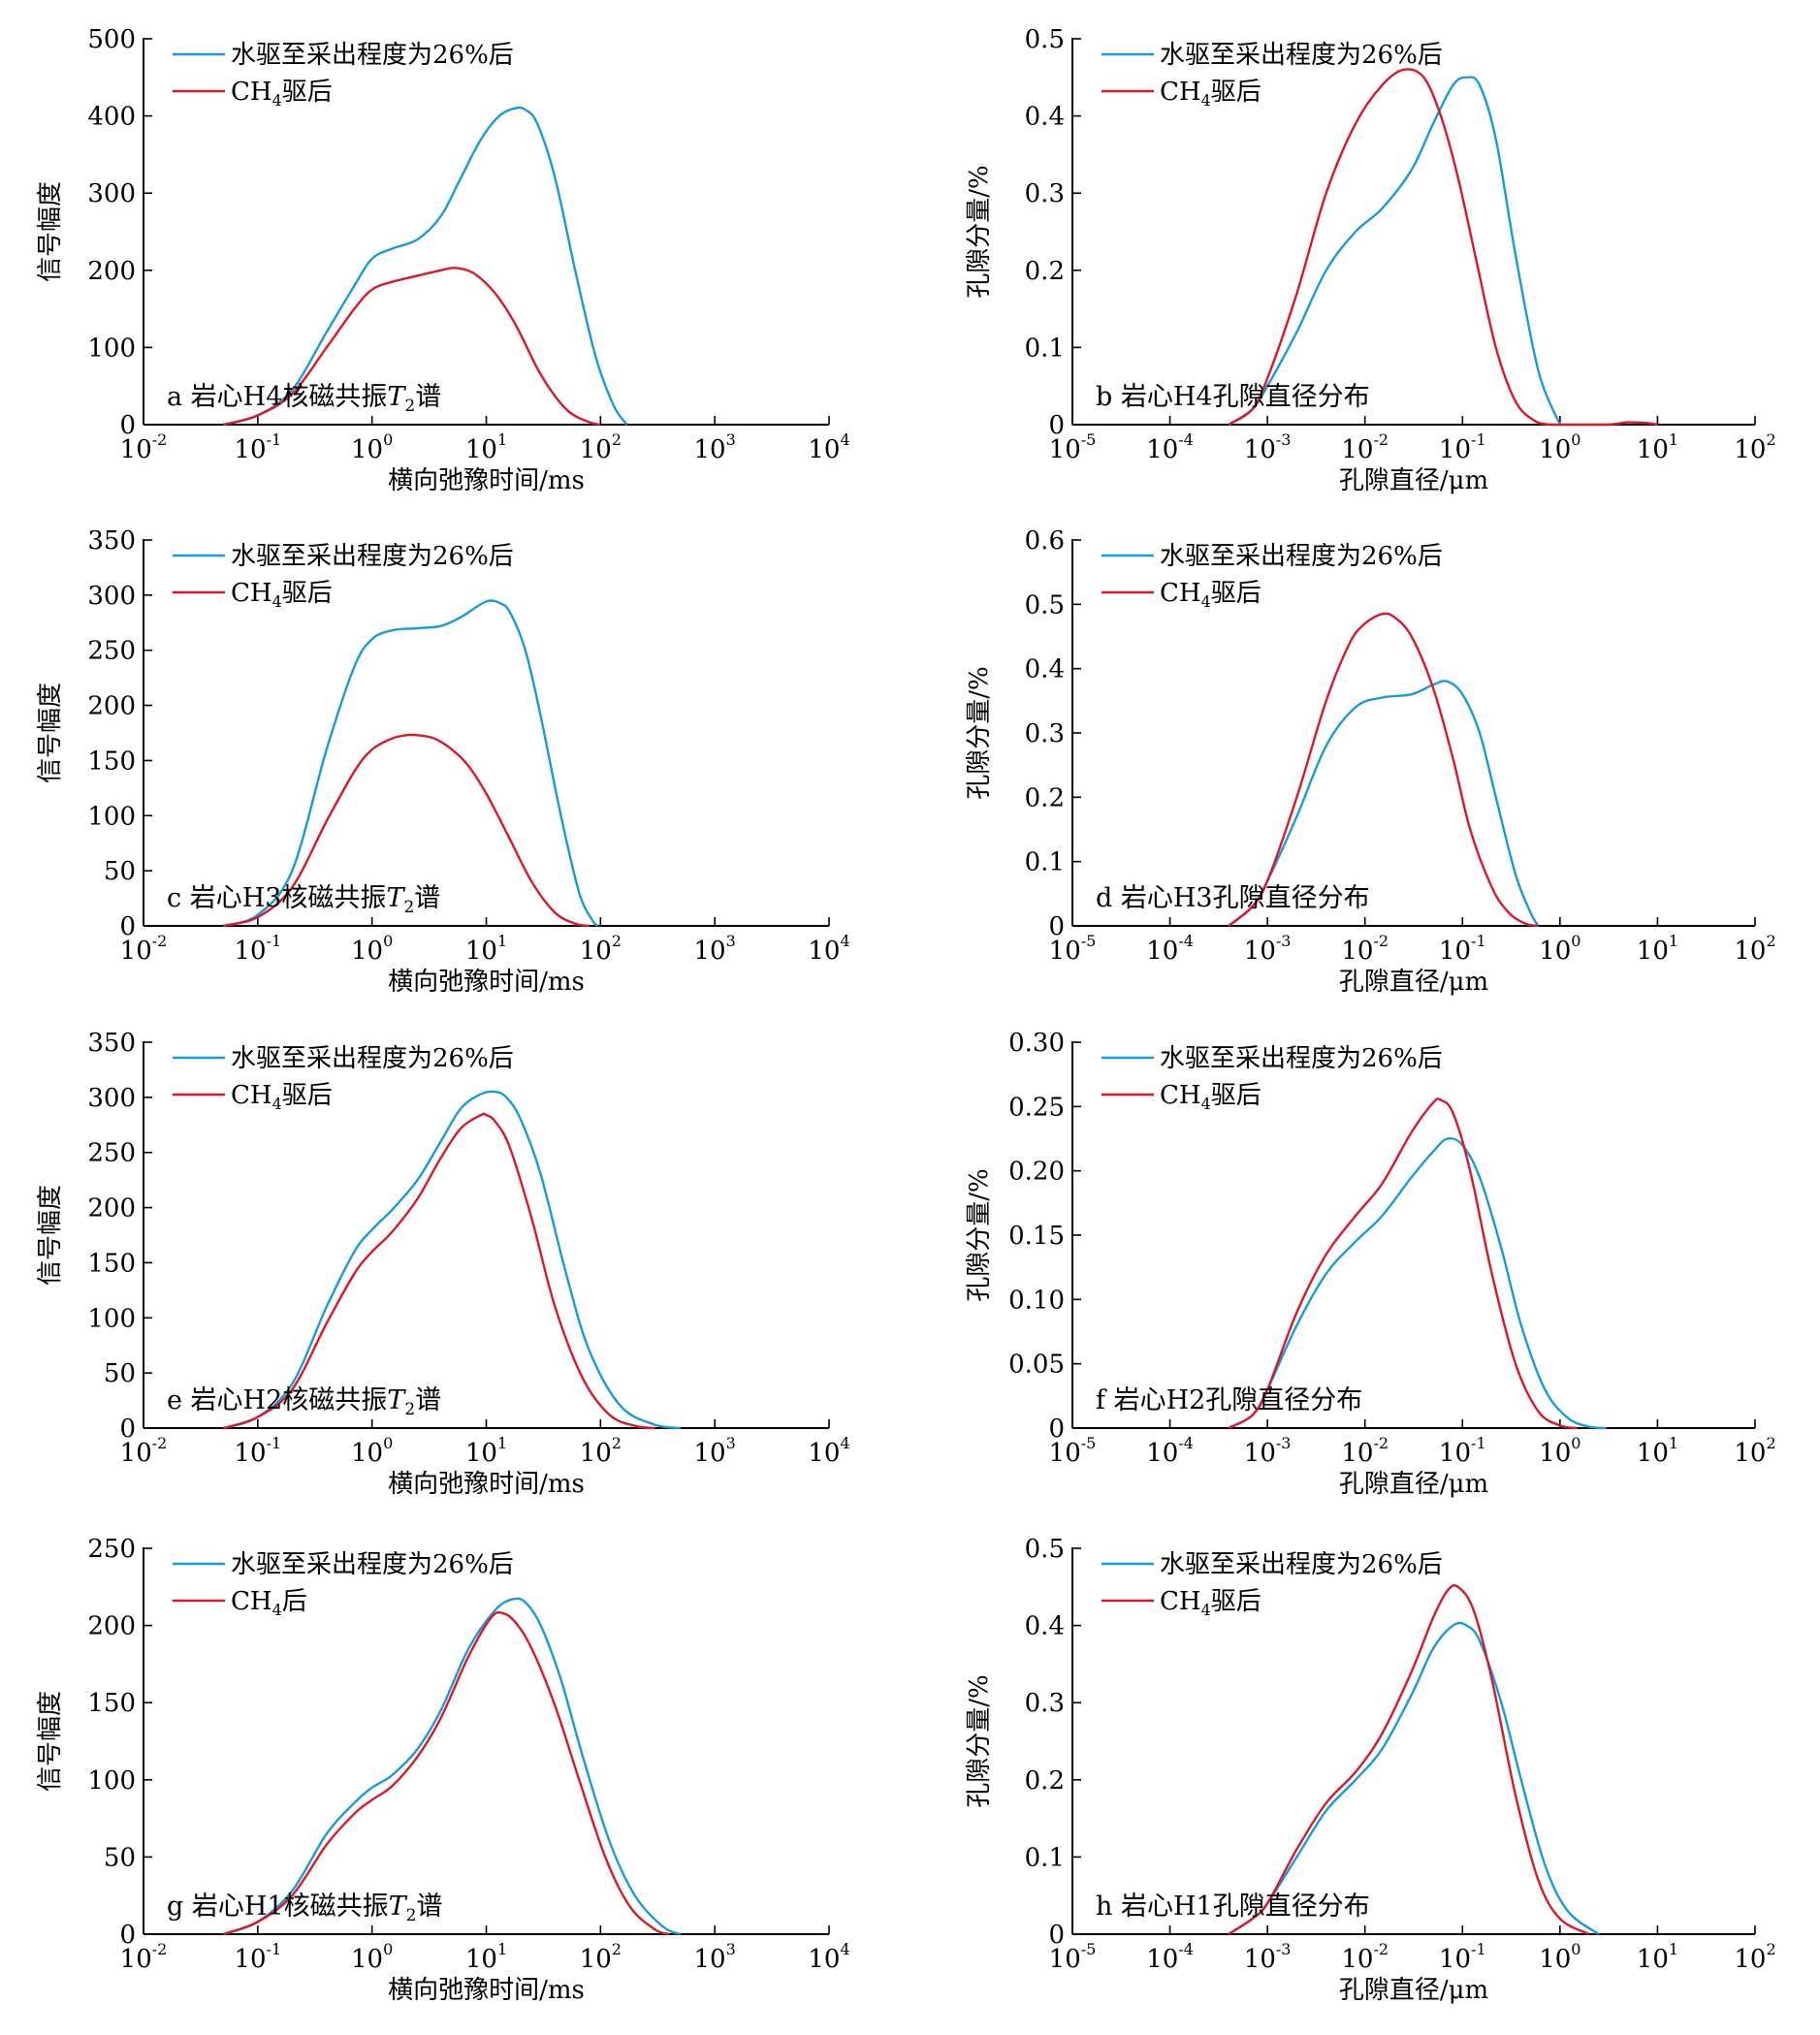 Image resolution: width=1820 pixels, height=2035 pixels. Describe the element at coordinates (120, 1858) in the screenshot. I see `y-tick-label: 50` at that location.